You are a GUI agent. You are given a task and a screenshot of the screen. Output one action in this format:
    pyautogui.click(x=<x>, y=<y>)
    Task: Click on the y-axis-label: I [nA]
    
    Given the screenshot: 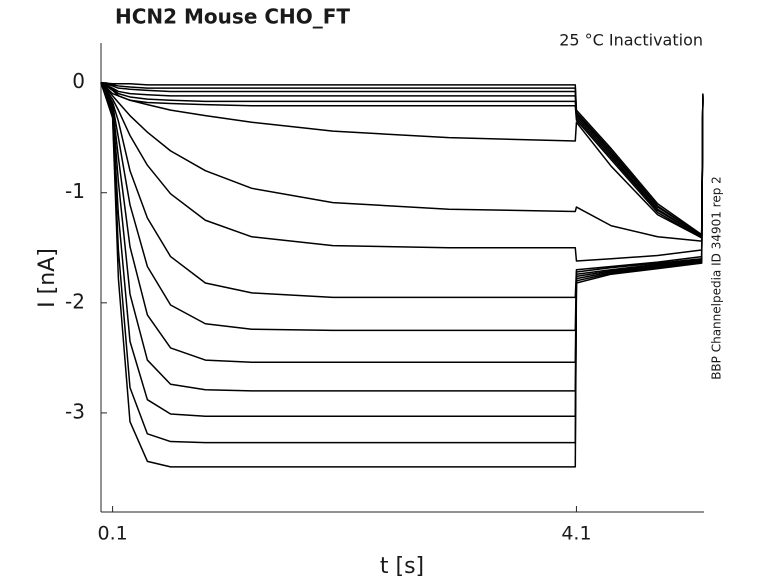 What is the action you would take?
    pyautogui.click(x=47, y=278)
    